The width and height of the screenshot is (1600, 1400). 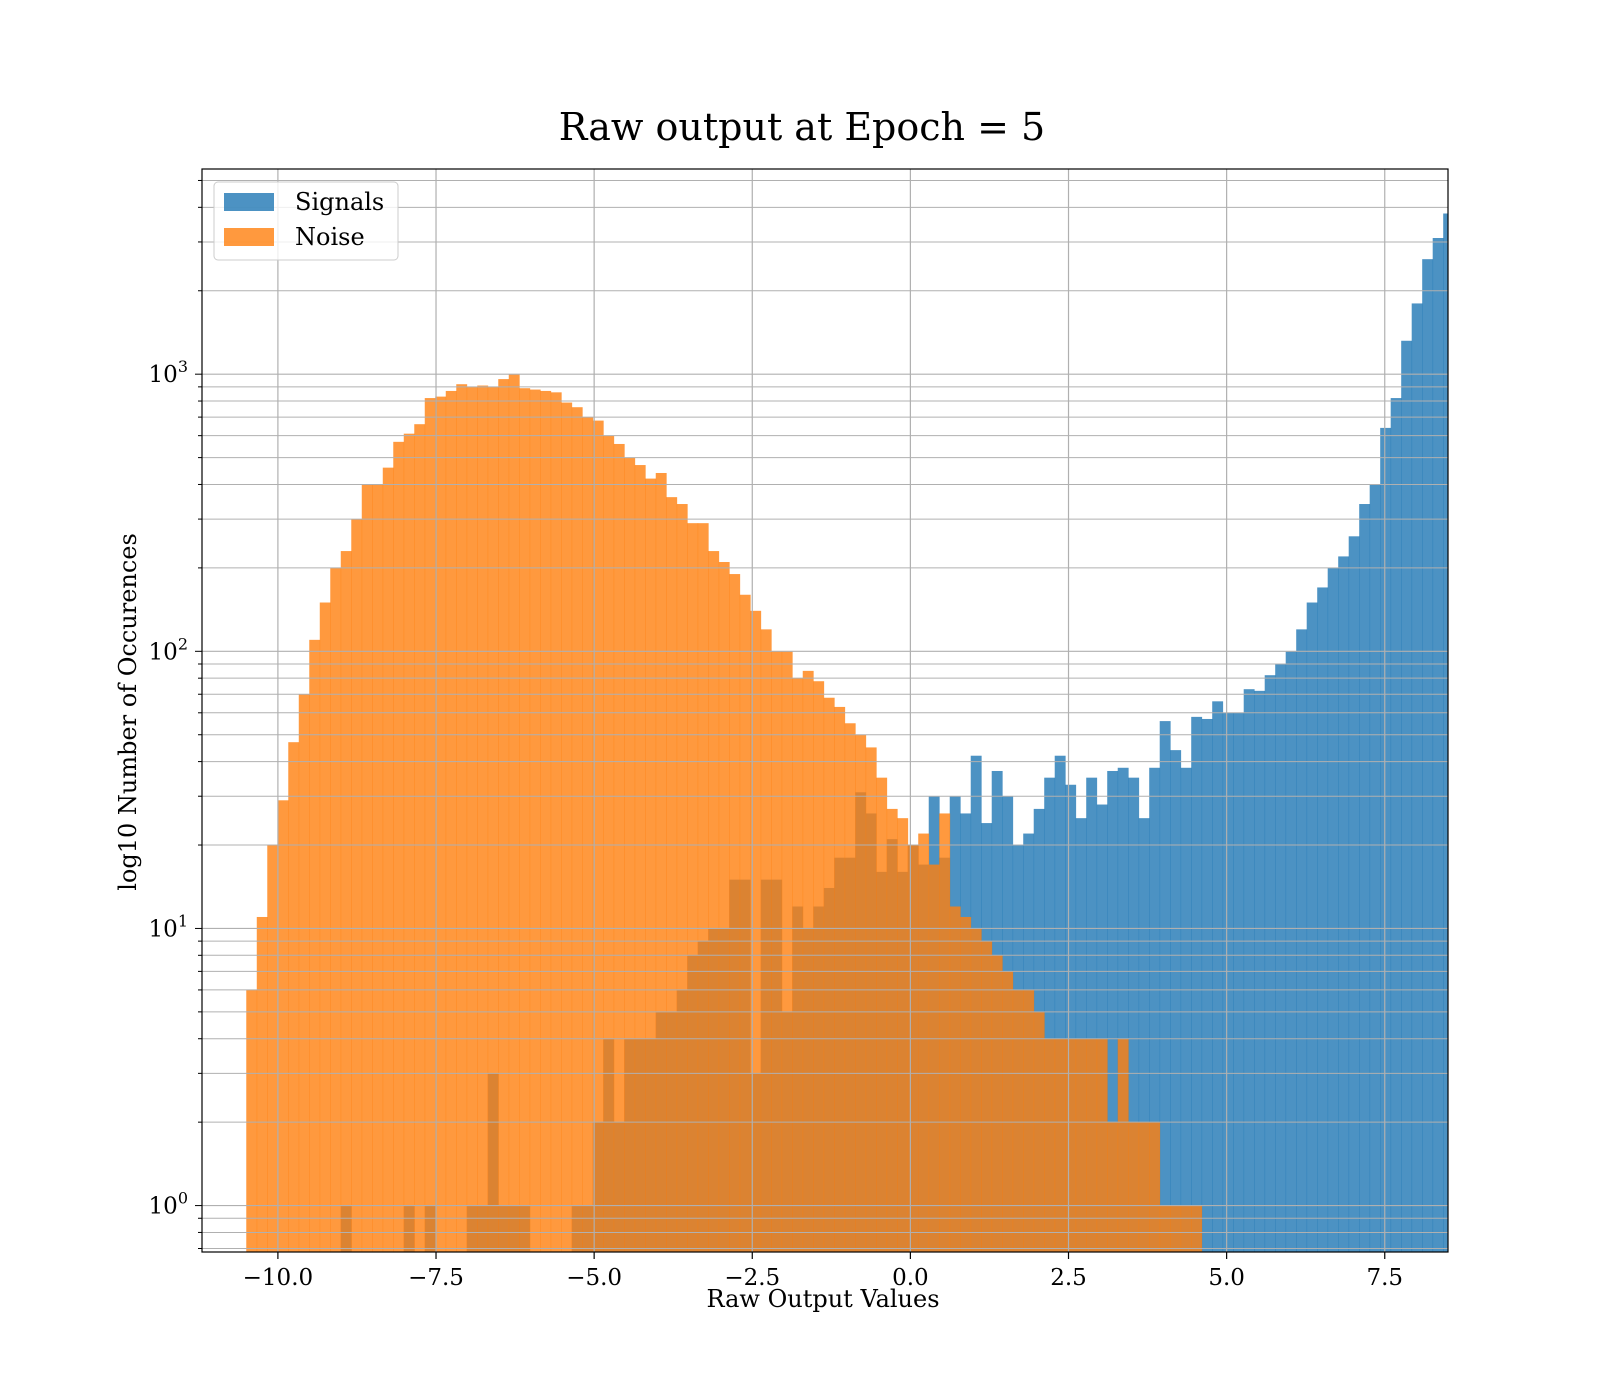 What do you see at coordinates (1068, 1278) in the screenshot?
I see `x-tick-label: 2.5` at bounding box center [1068, 1278].